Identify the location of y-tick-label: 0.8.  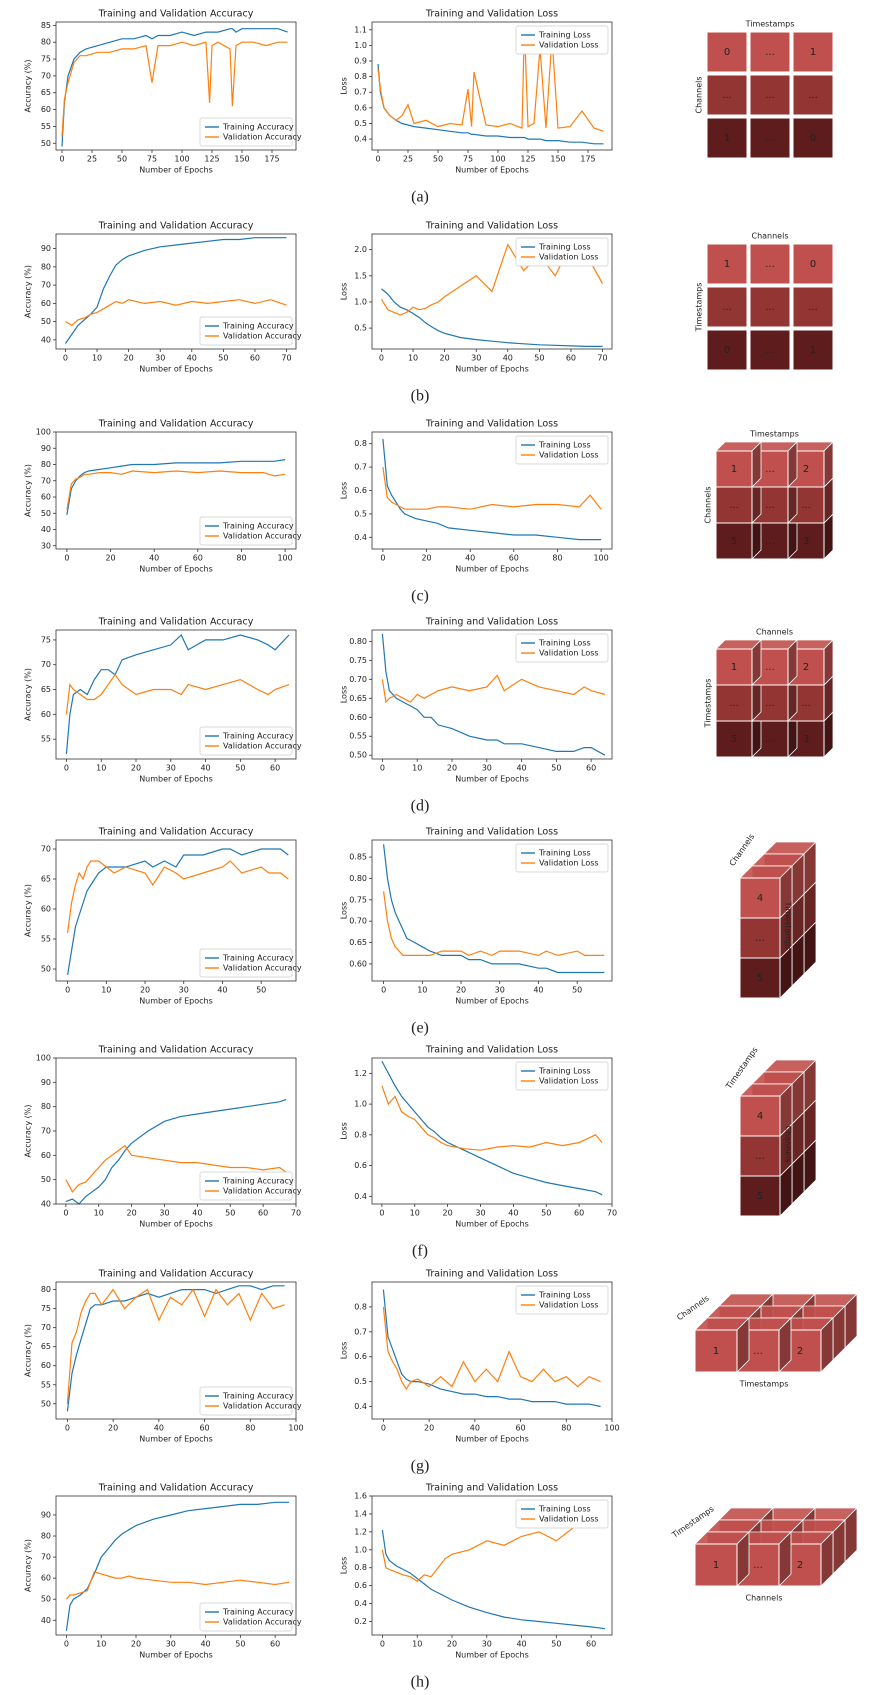
(360, 76).